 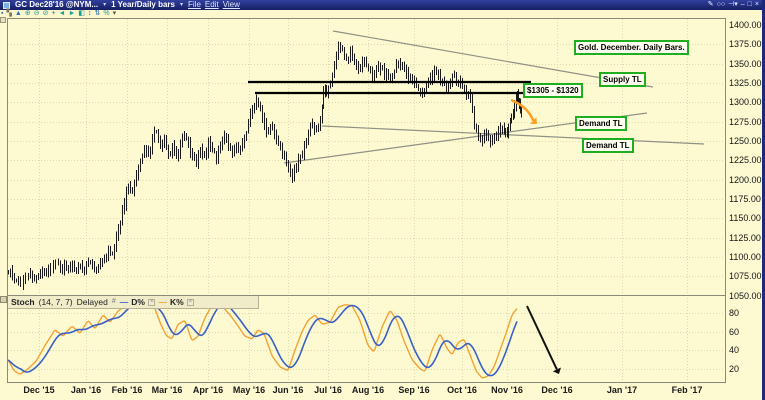 What do you see at coordinates (414, 390) in the screenshot?
I see `month-tick-Sep16: Sep '16` at bounding box center [414, 390].